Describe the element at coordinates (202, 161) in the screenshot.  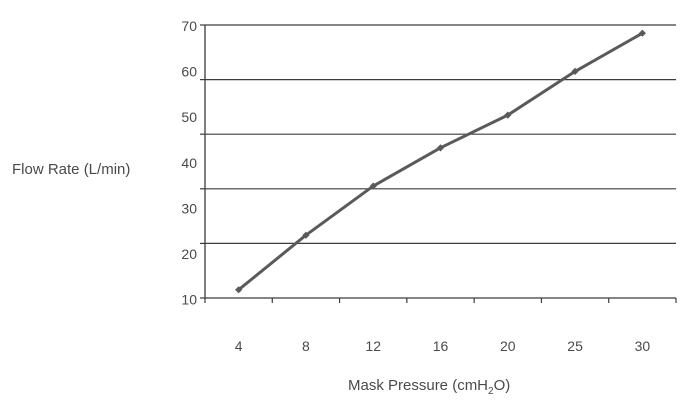
I see `y-ticks` at that location.